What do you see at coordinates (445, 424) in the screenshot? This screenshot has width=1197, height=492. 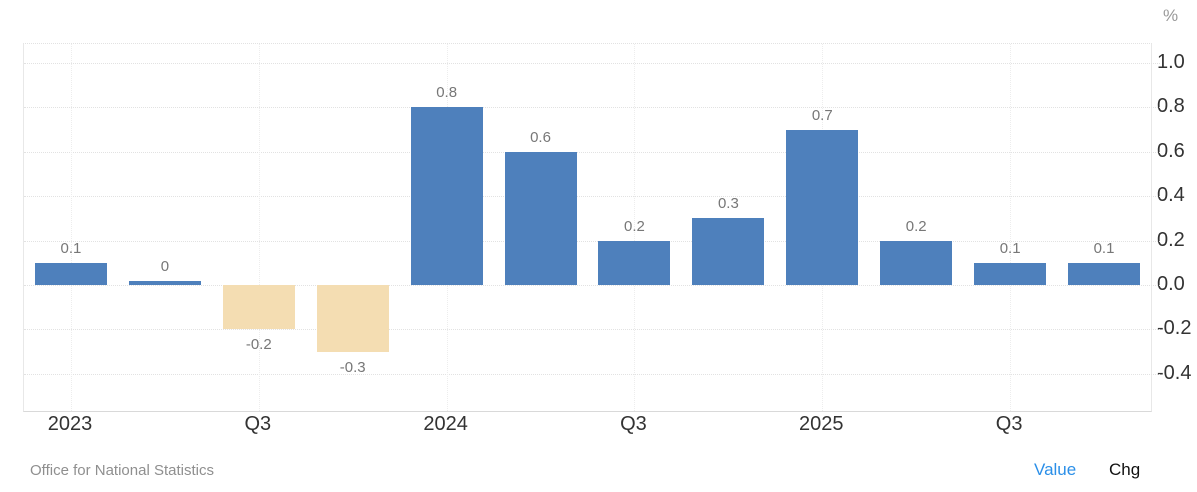 I see `x-axis-tick-label: 2024` at bounding box center [445, 424].